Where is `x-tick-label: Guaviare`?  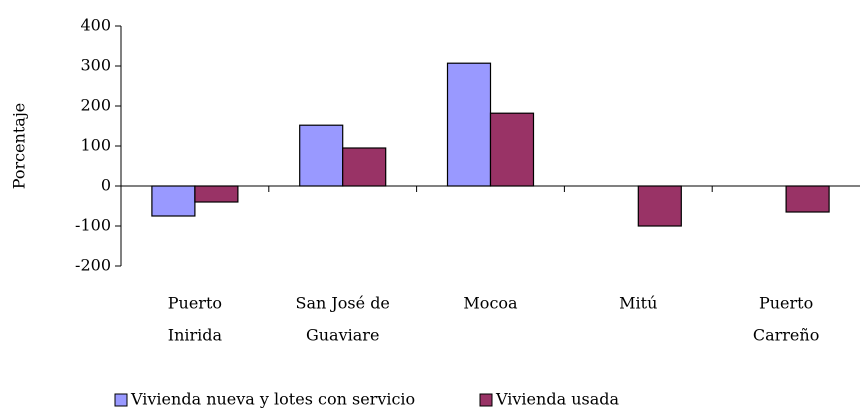
x-tick-label: Guaviare is located at coordinates (342, 335).